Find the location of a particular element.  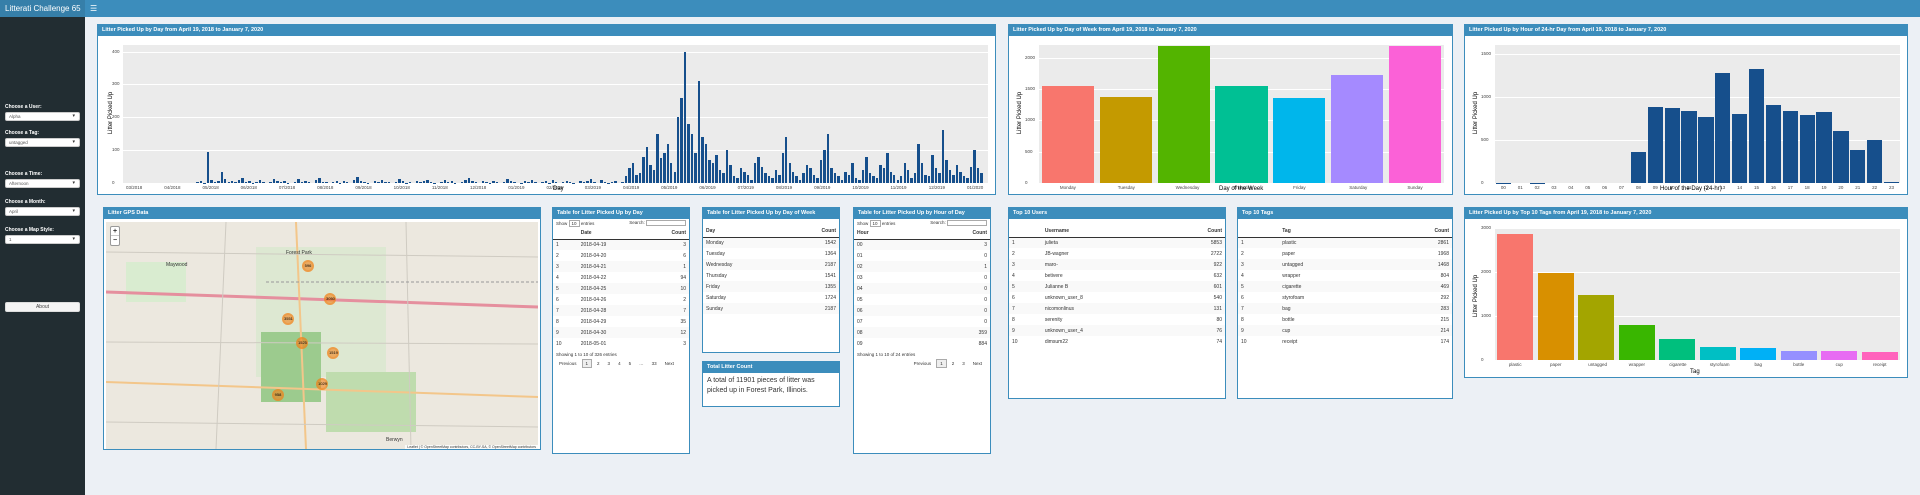

x-tick-label: 06 is located at coordinates (1605, 187).